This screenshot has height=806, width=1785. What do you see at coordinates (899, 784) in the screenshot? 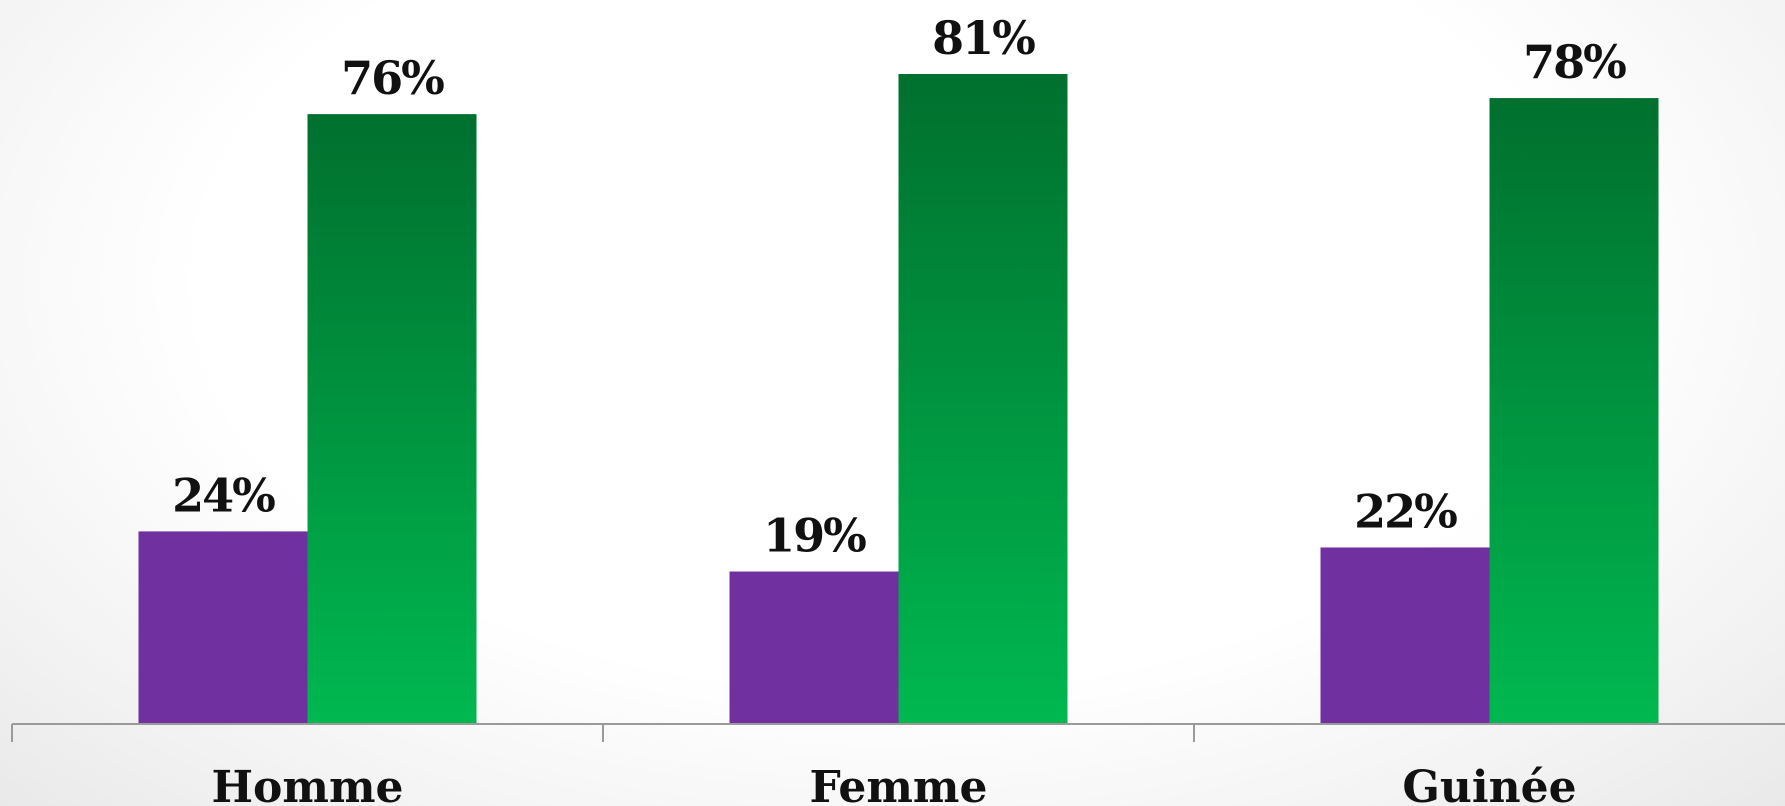
I see `category-label-femme: Femme` at bounding box center [899, 784].